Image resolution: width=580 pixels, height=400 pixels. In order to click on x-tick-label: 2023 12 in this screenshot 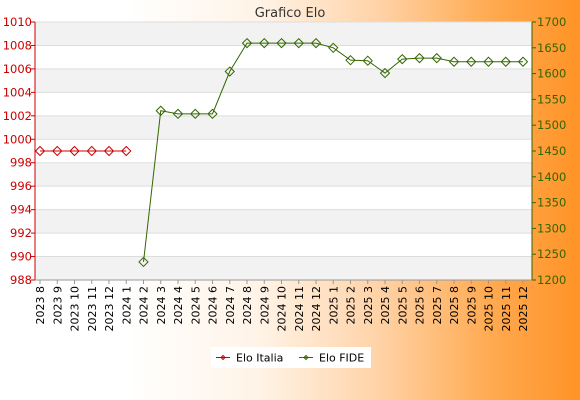, I will do `click(109, 309)`.